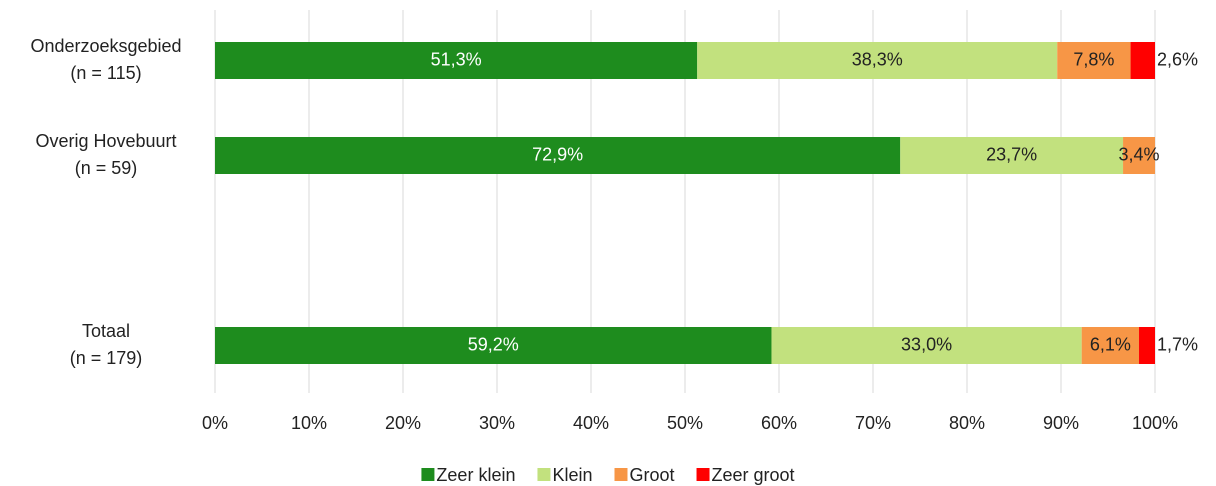  Describe the element at coordinates (105, 154) in the screenshot. I see `y-tick-label: Overig Hovebuurt (n = 59)` at that location.